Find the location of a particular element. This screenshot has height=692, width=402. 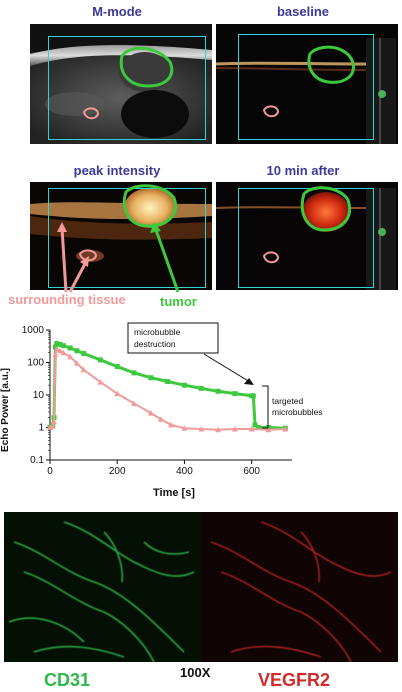

peak-image is located at coordinates (121, 236).